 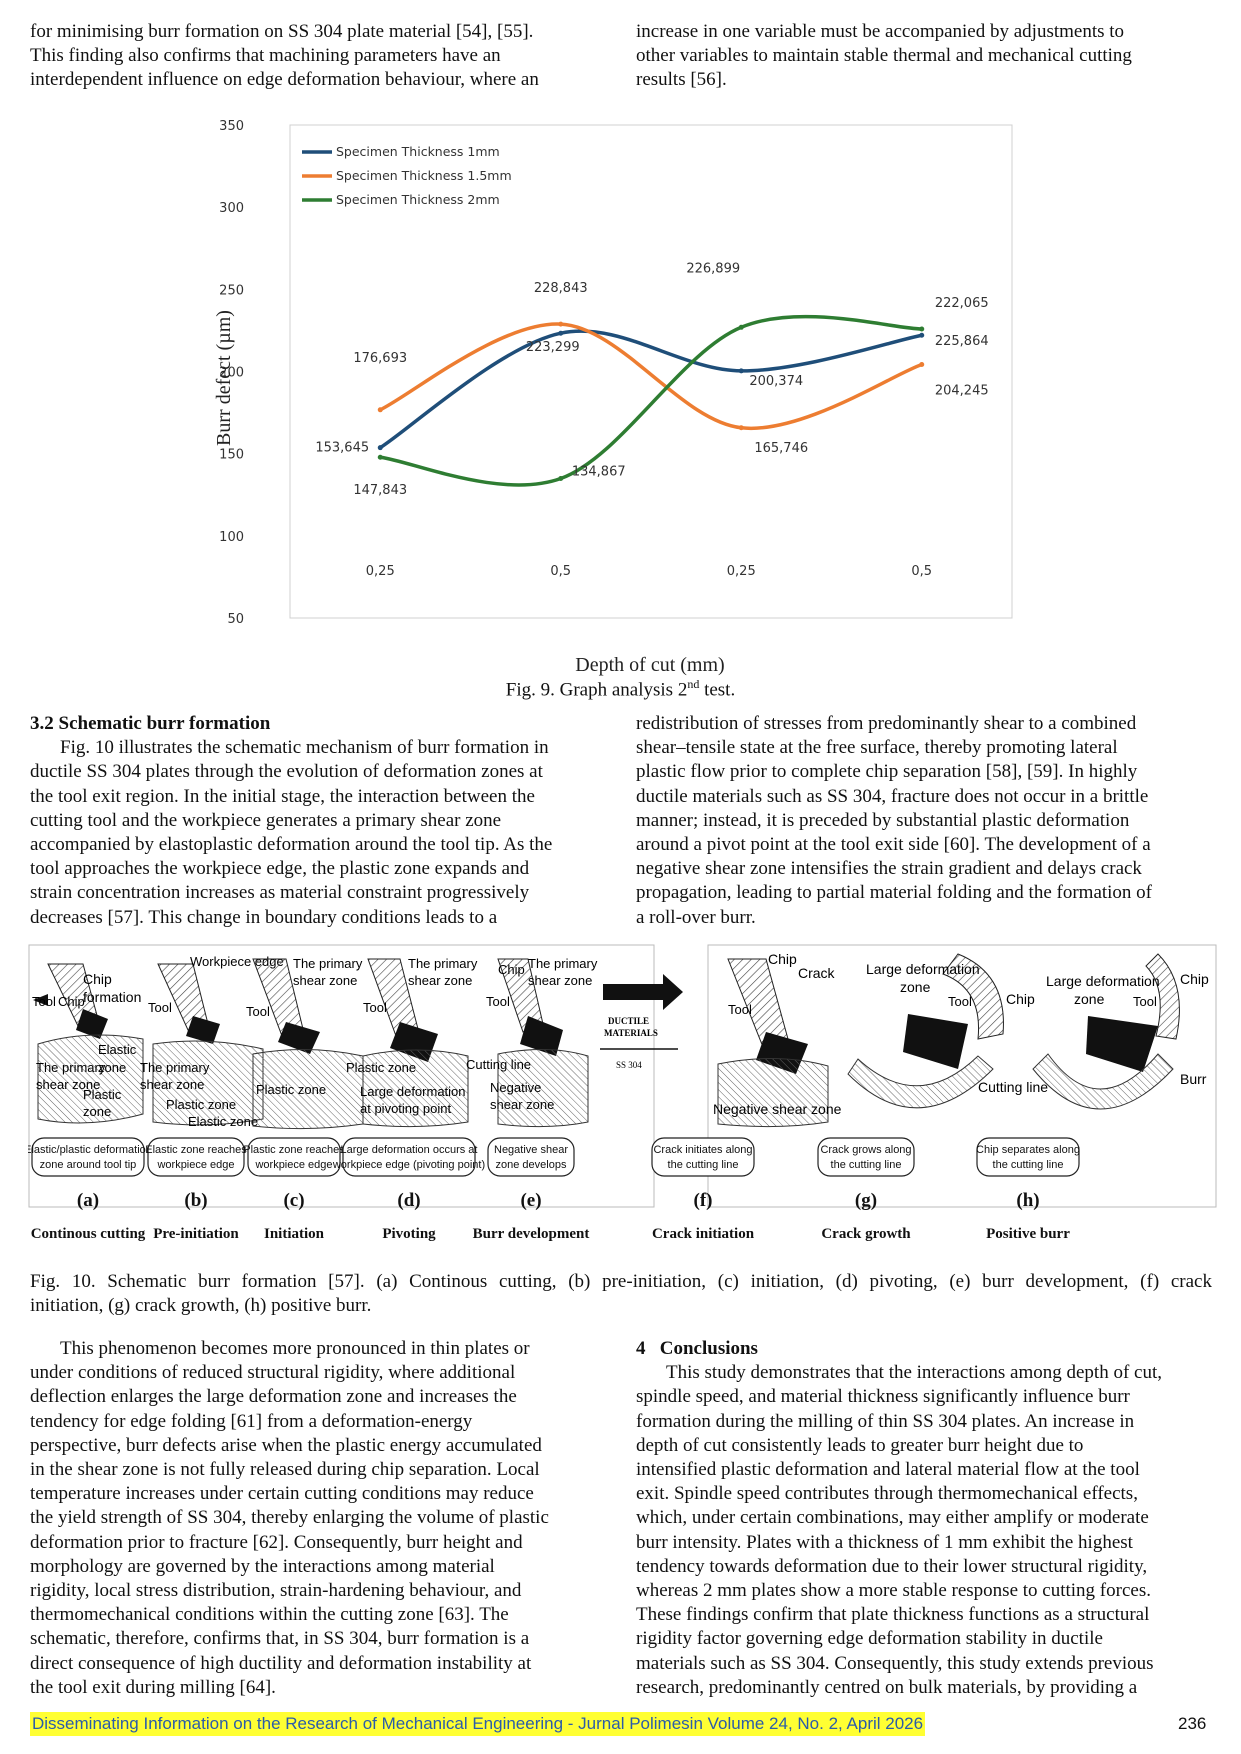 What do you see at coordinates (235, 619) in the screenshot?
I see `y-tick-label: 50` at bounding box center [235, 619].